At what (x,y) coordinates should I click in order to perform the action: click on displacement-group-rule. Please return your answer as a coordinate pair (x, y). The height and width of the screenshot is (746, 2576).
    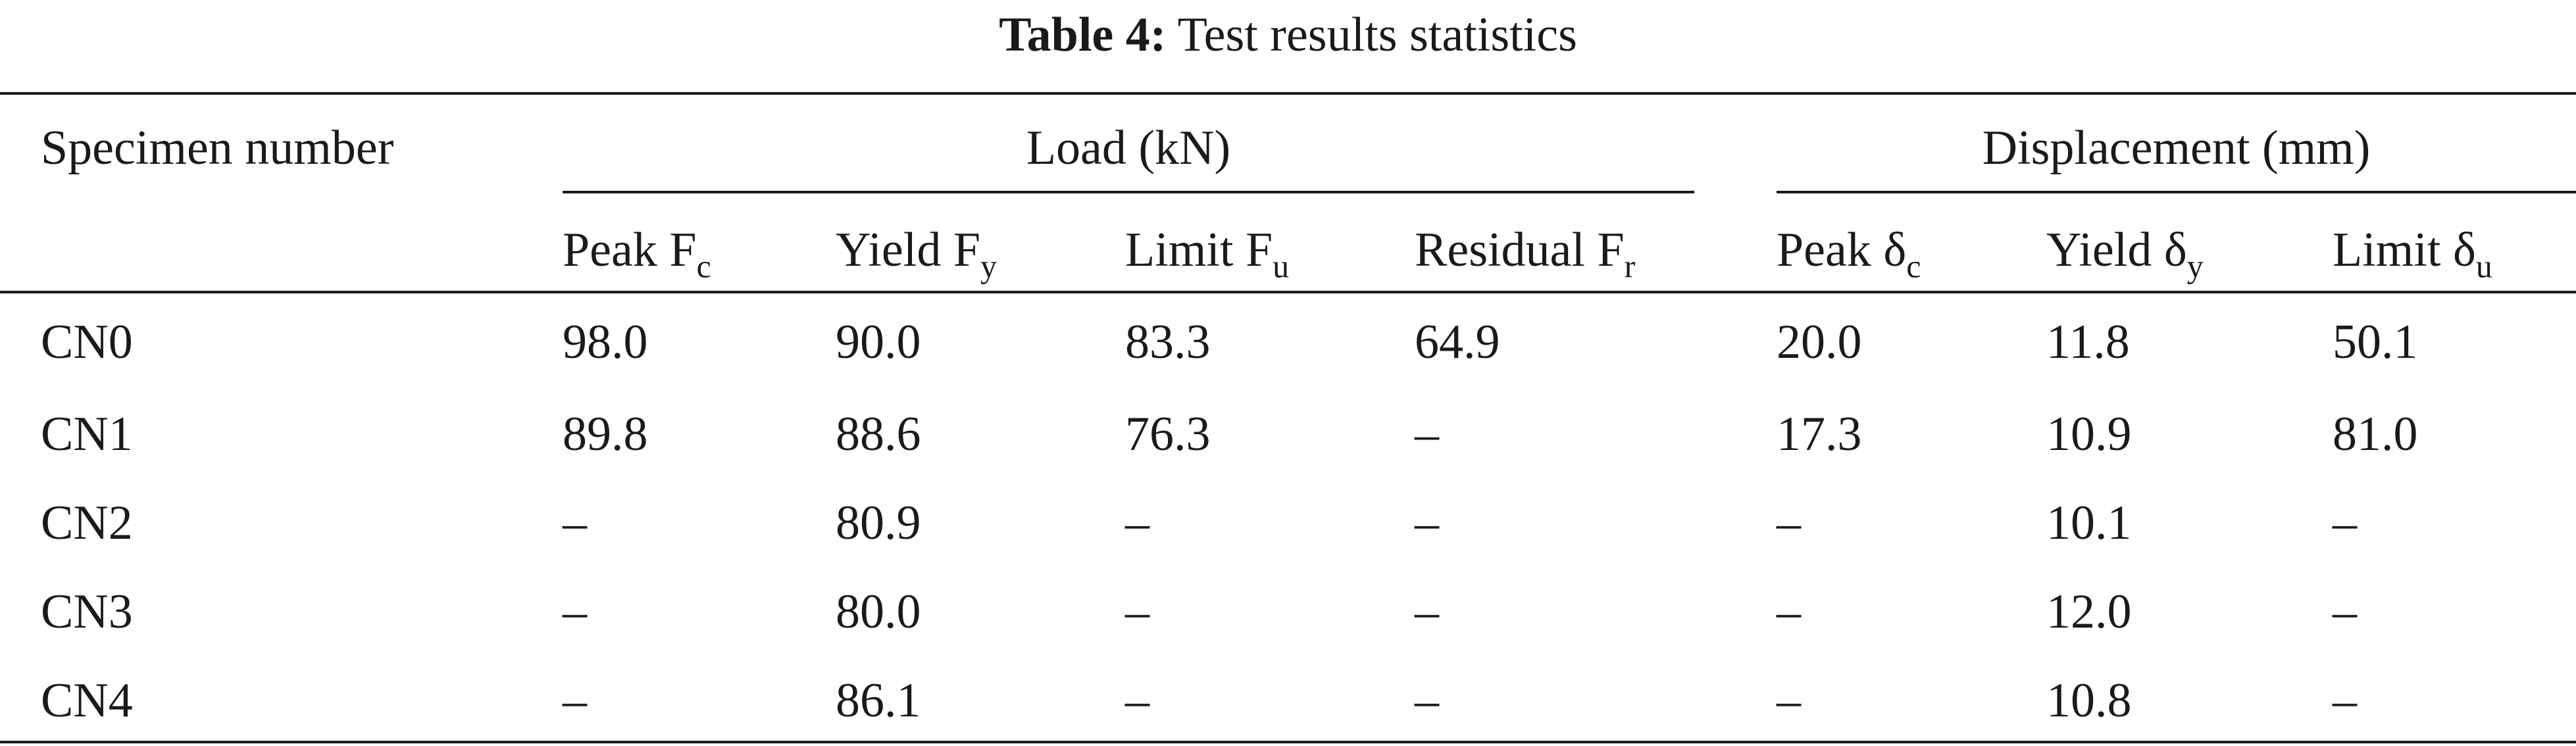
    Looking at the image, I should click on (2176, 192).